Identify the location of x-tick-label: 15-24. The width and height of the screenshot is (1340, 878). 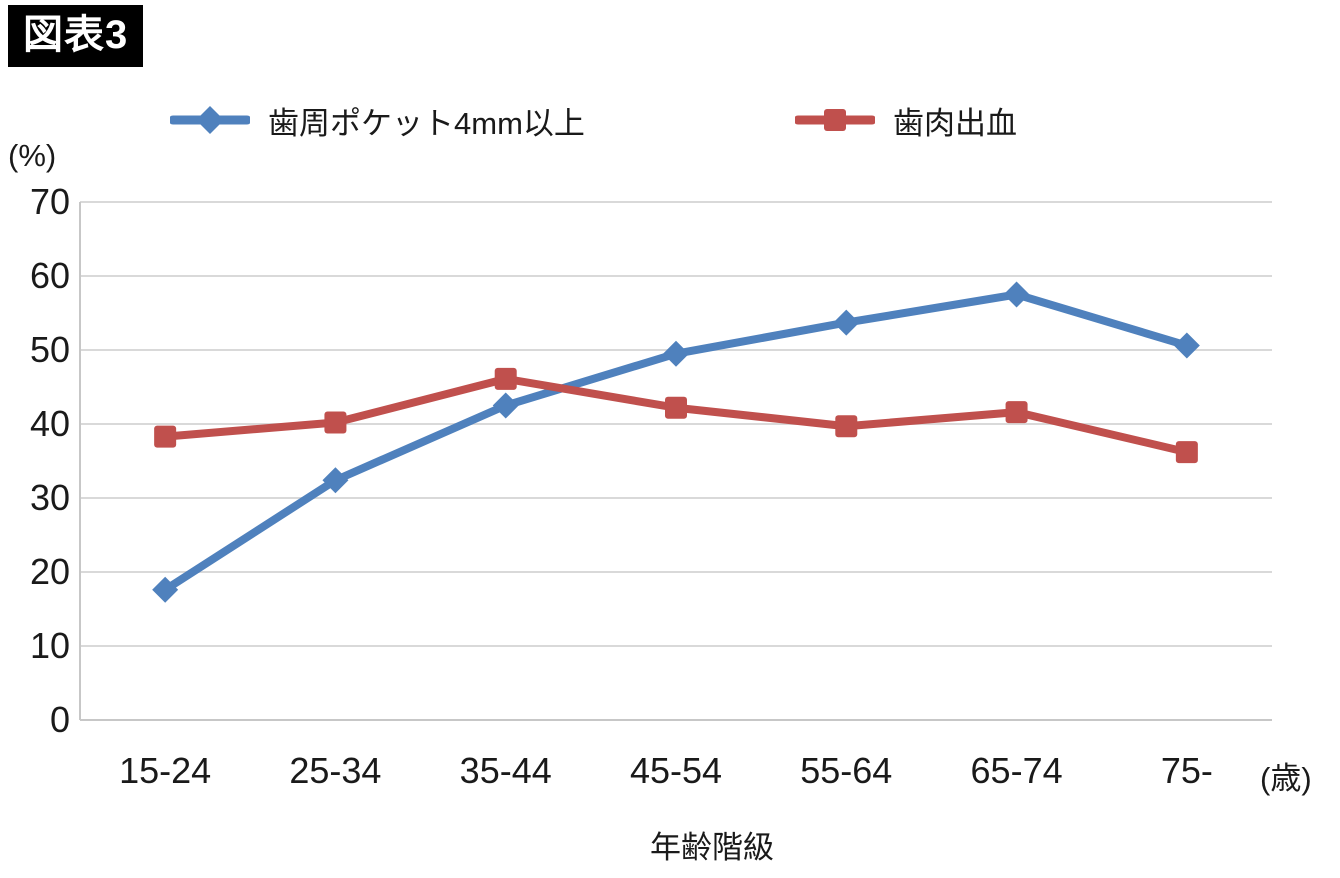
(165, 770).